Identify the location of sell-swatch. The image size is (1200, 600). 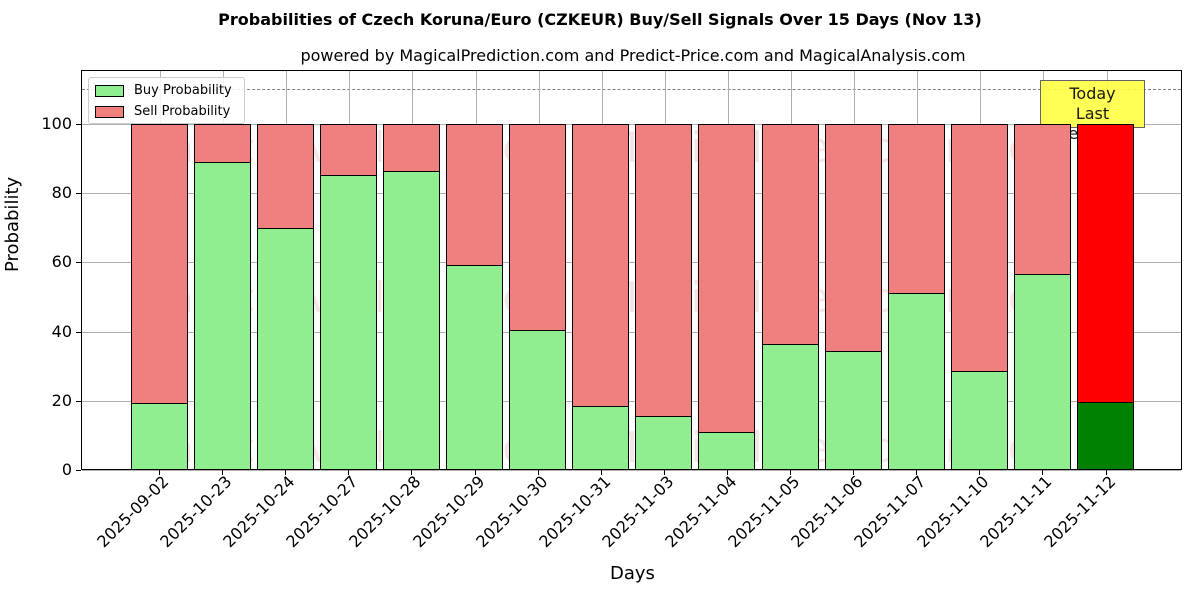
(109, 111).